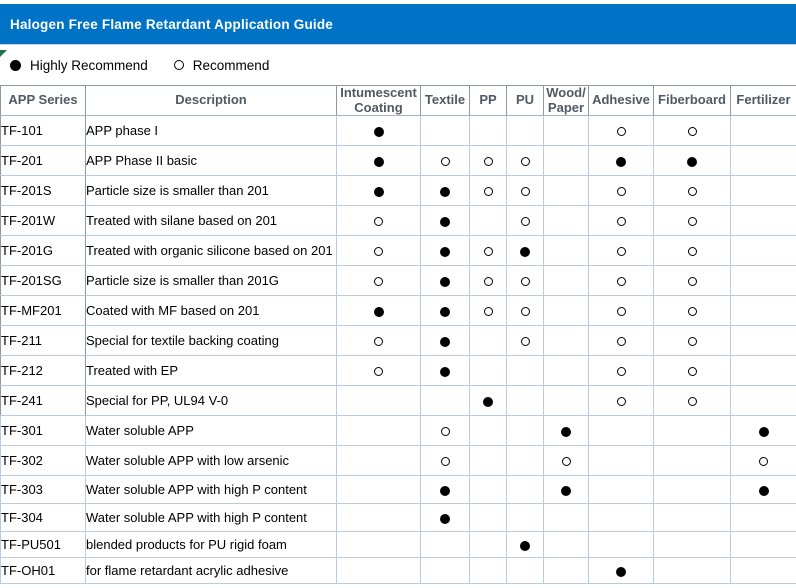 The height and width of the screenshot is (588, 796). Describe the element at coordinates (763, 100) in the screenshot. I see `column-header-fertilizer: Fertilizer` at that location.